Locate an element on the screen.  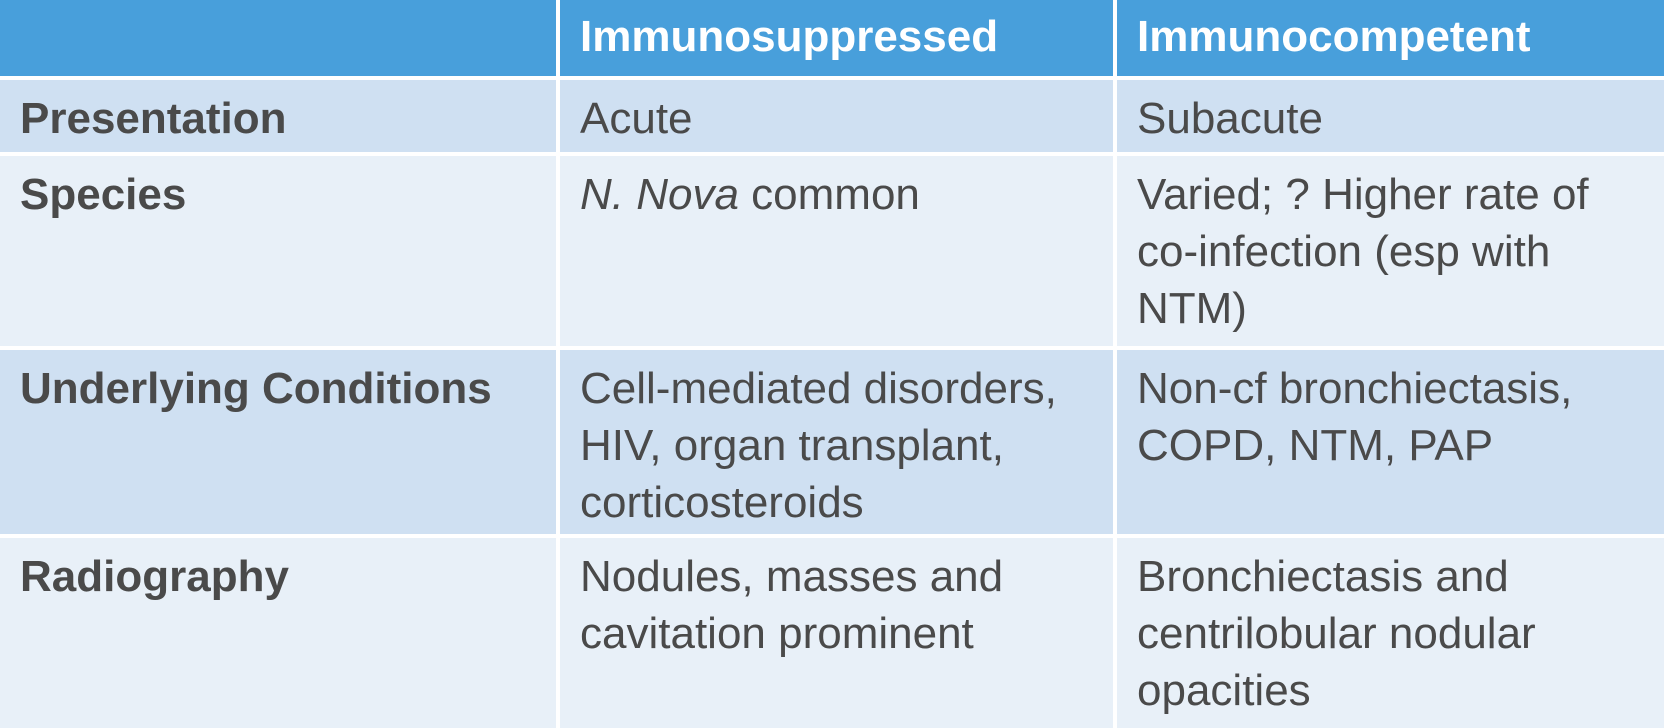
header-cell-empty is located at coordinates (278, 38).